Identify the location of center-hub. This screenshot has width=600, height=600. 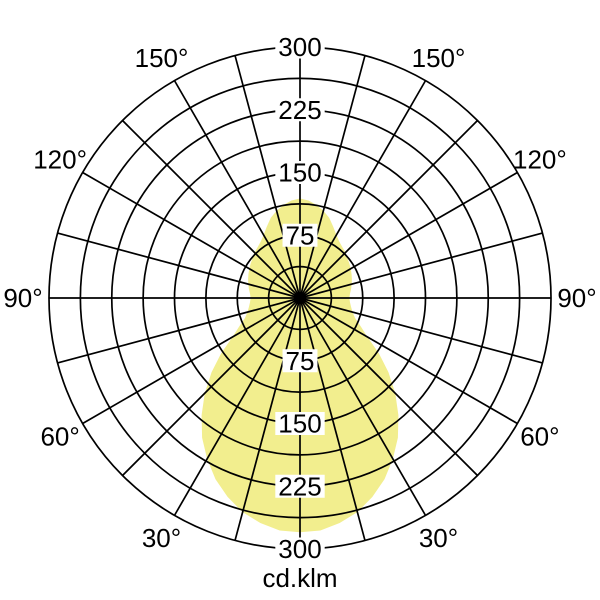
(300, 298).